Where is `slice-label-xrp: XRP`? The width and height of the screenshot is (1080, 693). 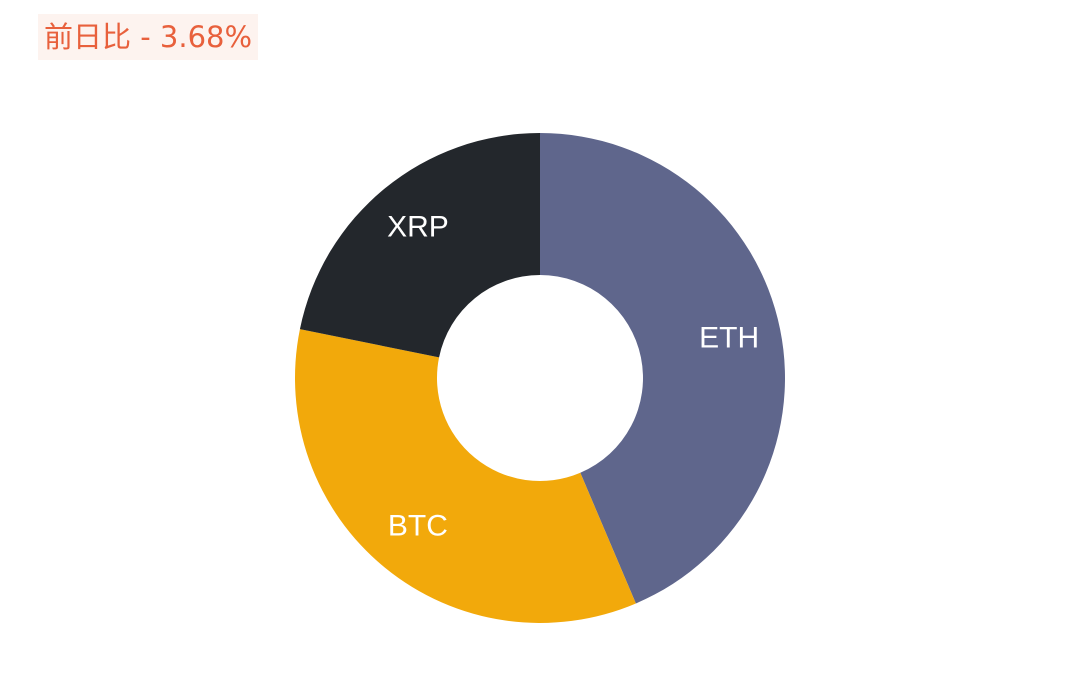 slice-label-xrp: XRP is located at coordinates (418, 226).